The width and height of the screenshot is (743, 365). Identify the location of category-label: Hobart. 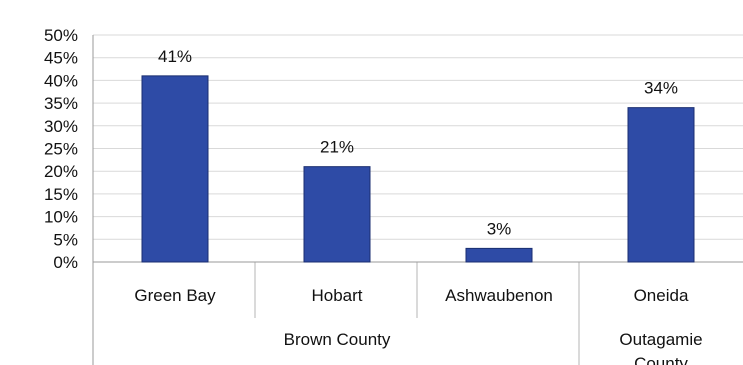
(336, 295).